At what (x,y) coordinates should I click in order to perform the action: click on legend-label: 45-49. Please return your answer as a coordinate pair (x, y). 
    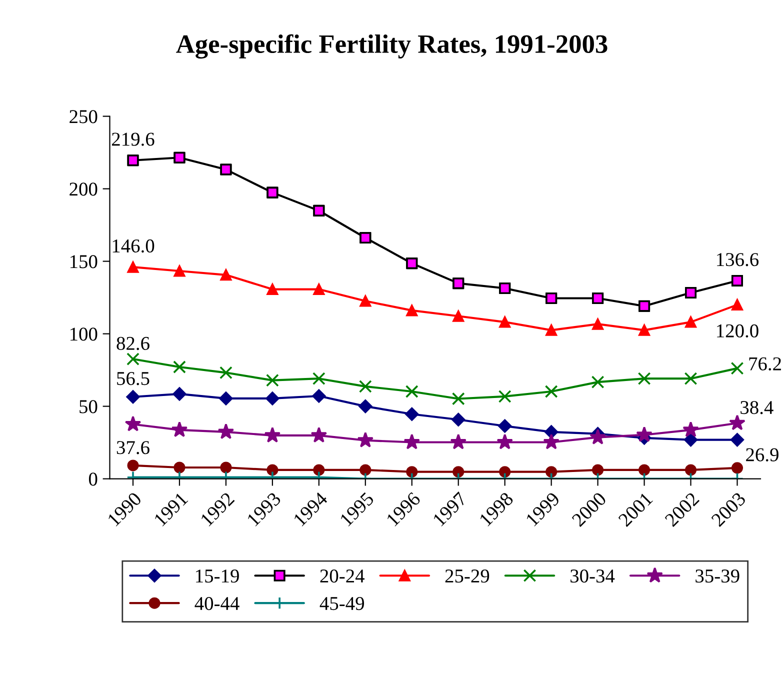
    Looking at the image, I should click on (342, 603).